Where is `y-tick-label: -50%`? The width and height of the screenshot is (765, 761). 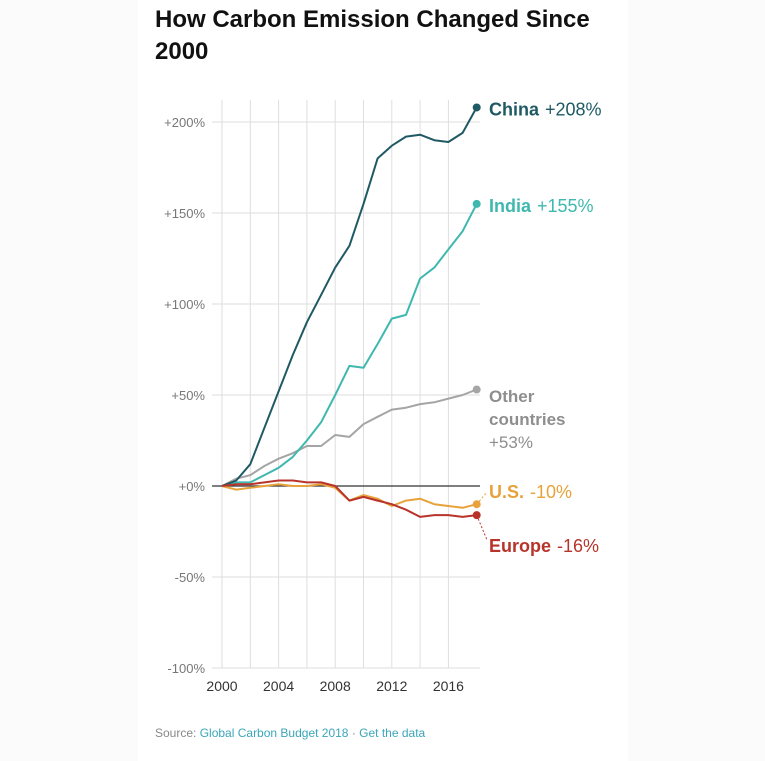
y-tick-label: -50% is located at coordinates (190, 577).